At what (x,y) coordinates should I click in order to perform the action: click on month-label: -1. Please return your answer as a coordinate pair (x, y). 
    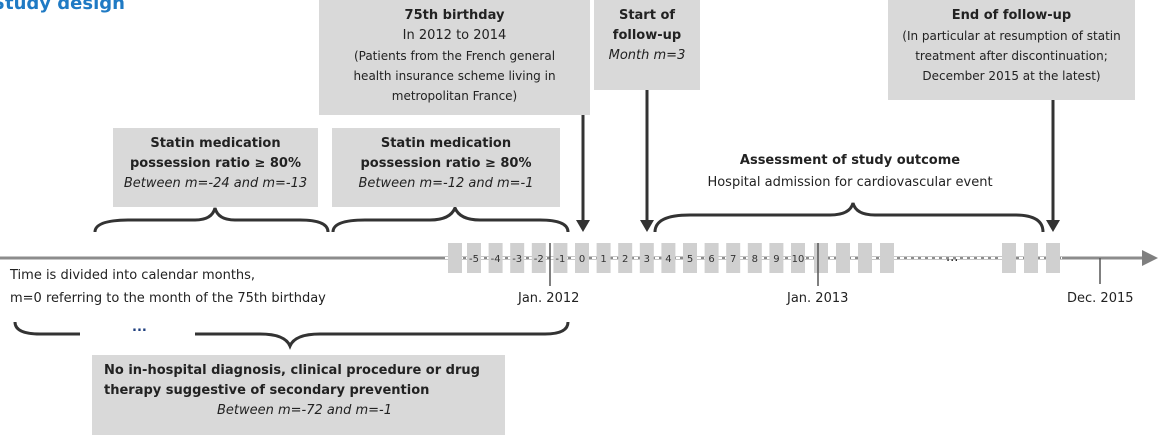
    Looking at the image, I should click on (560, 259).